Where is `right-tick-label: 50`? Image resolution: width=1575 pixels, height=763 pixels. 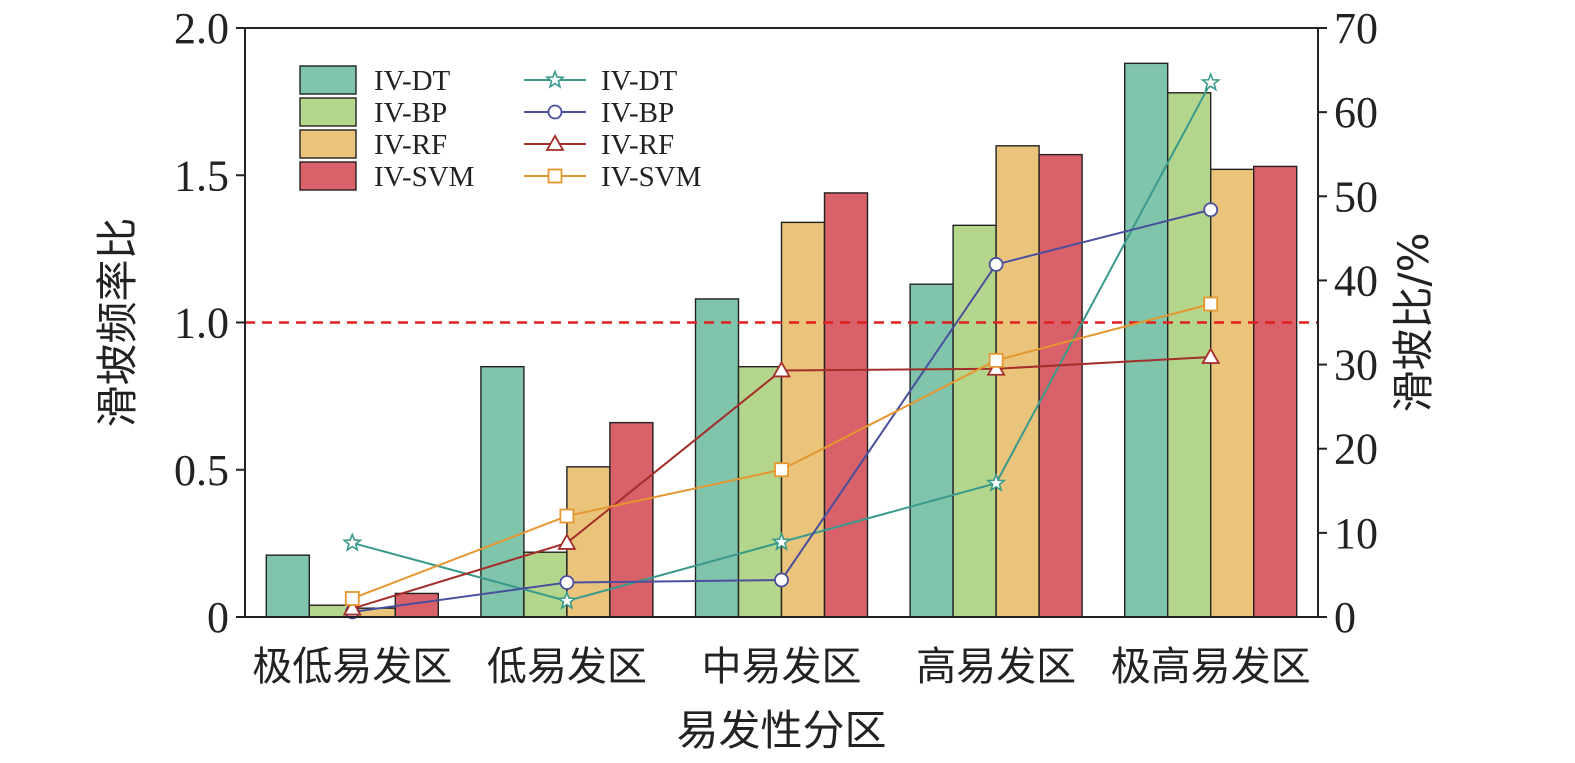
right-tick-label: 50 is located at coordinates (1356, 196).